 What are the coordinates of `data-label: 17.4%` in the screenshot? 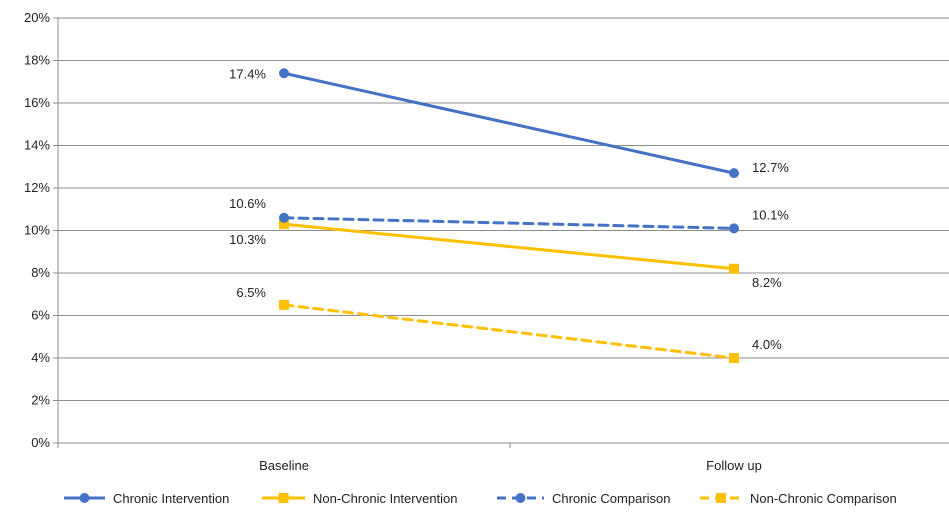 It's located at (247, 73).